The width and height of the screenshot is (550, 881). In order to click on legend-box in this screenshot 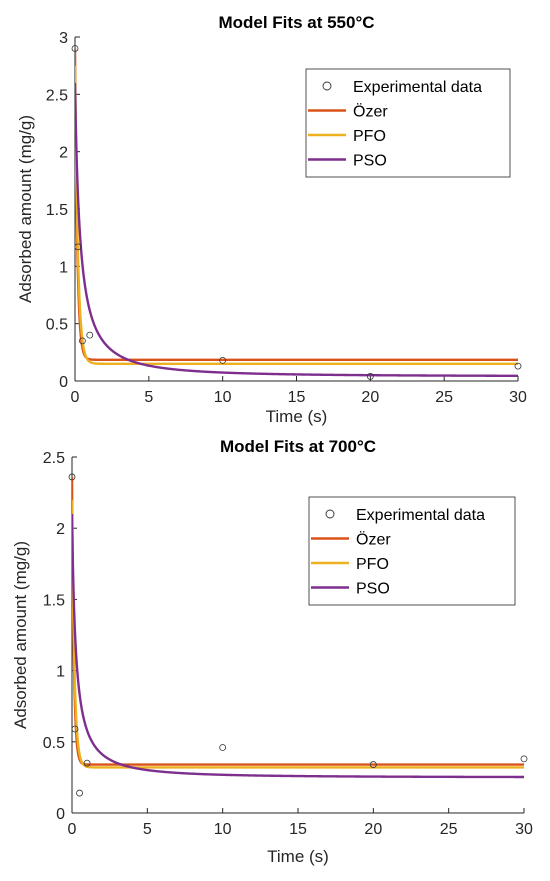, I will do `click(408, 123)`.